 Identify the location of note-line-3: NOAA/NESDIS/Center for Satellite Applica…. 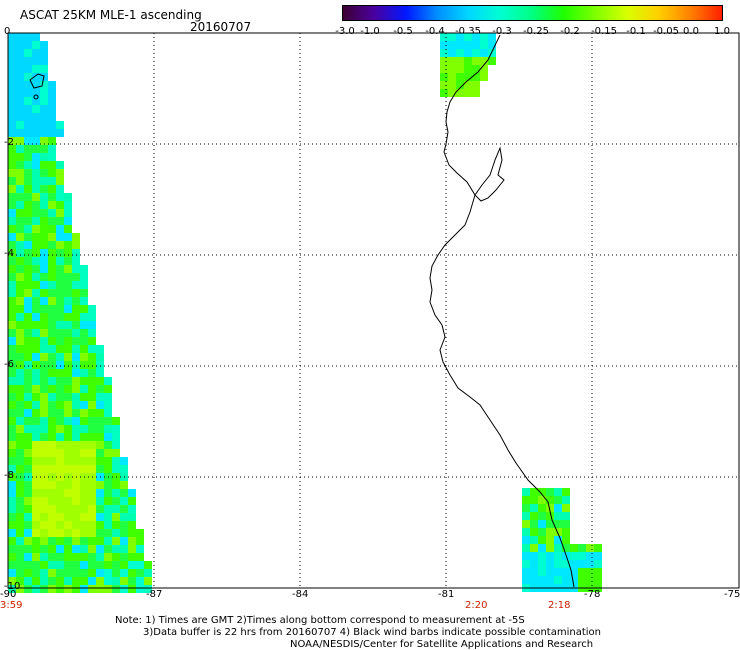
(442, 644).